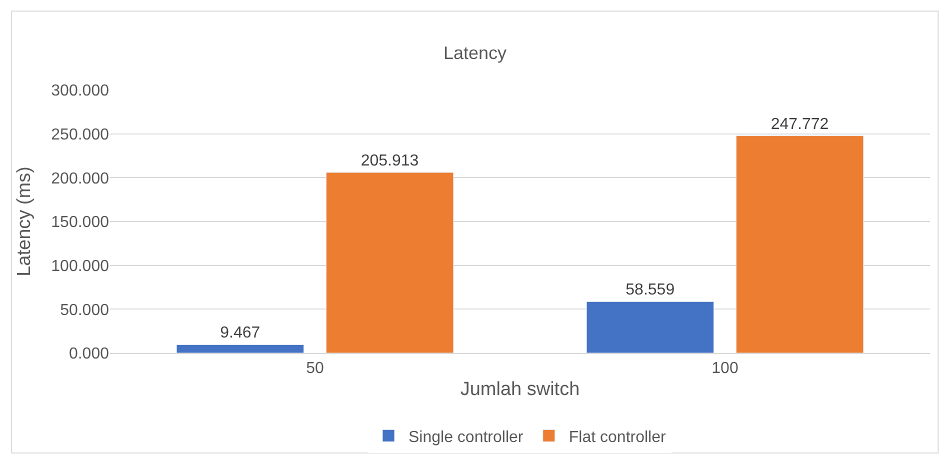 The height and width of the screenshot is (465, 950). Describe the element at coordinates (80, 223) in the screenshot. I see `y-tick-label: 150.000` at that location.